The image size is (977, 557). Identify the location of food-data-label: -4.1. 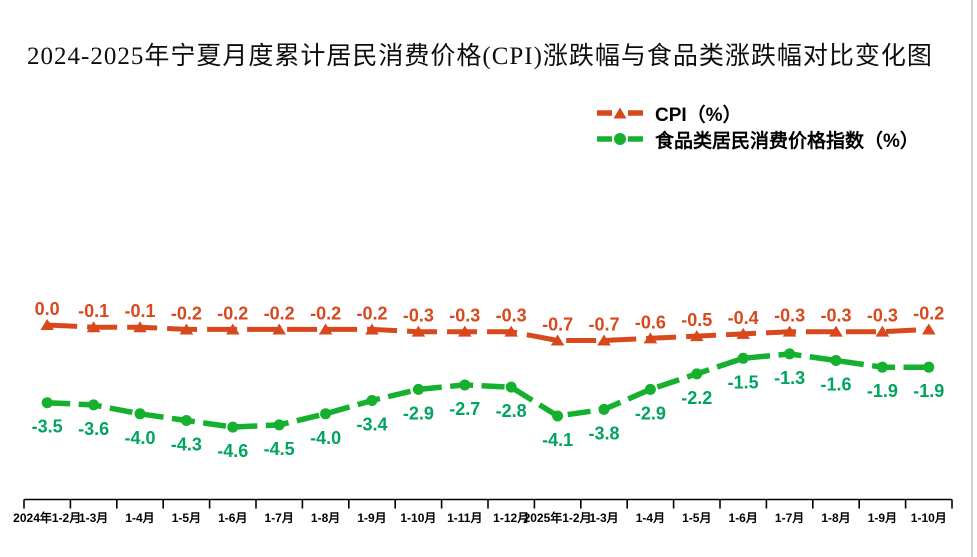
(557, 440).